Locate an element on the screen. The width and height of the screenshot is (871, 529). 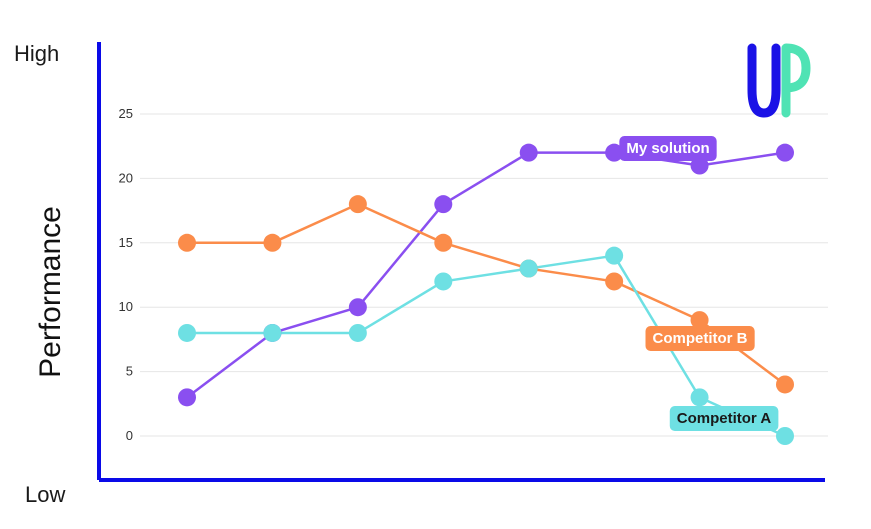
y-tick-label: 0 is located at coordinates (129, 435).